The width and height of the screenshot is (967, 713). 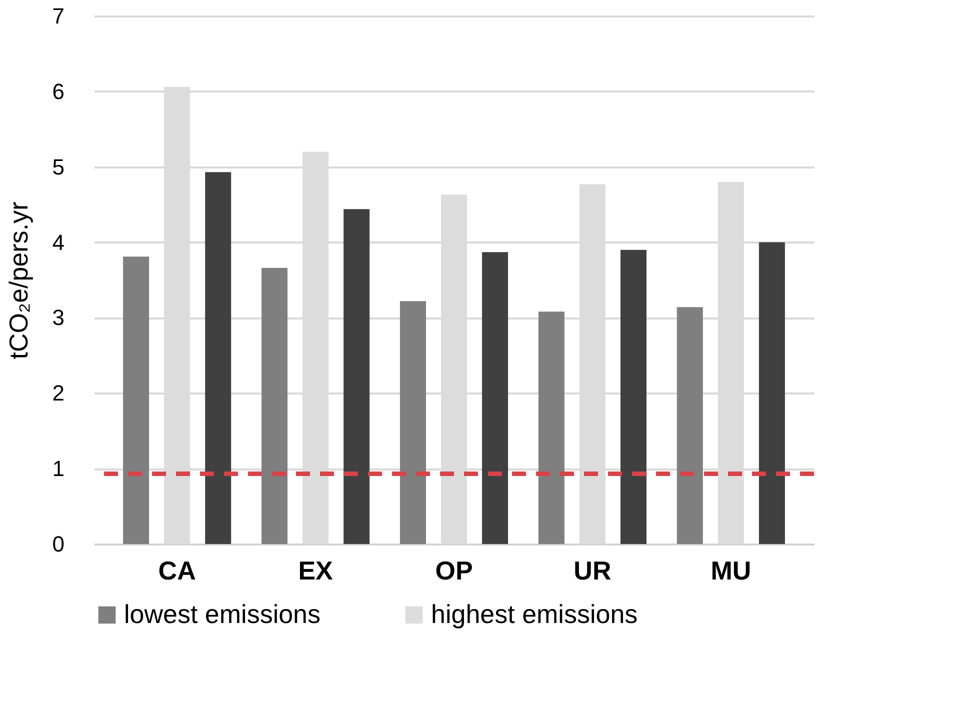 I want to click on y-tick-label: 6, so click(x=58, y=91).